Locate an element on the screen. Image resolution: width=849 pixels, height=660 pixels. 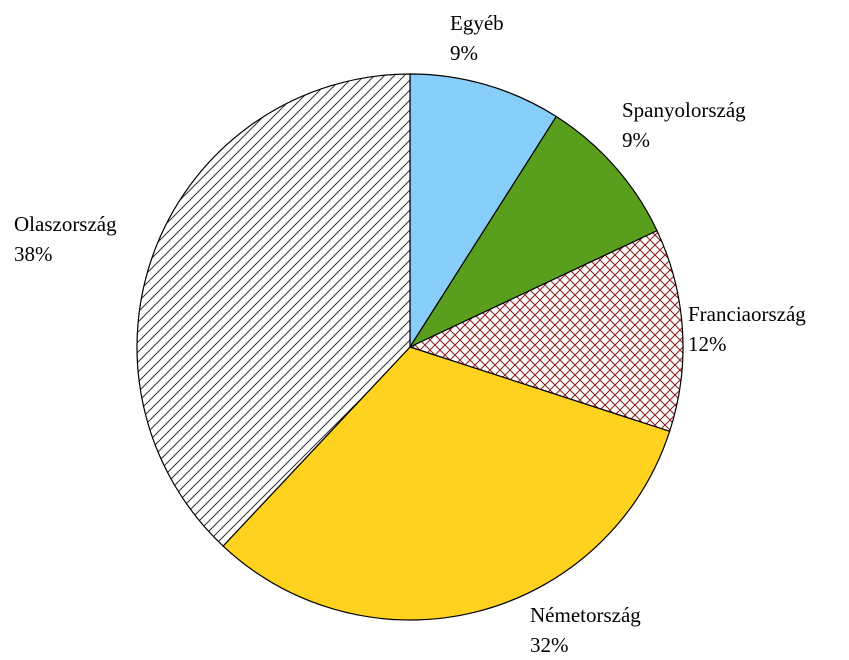
slice-value-label: 32% is located at coordinates (549, 645).